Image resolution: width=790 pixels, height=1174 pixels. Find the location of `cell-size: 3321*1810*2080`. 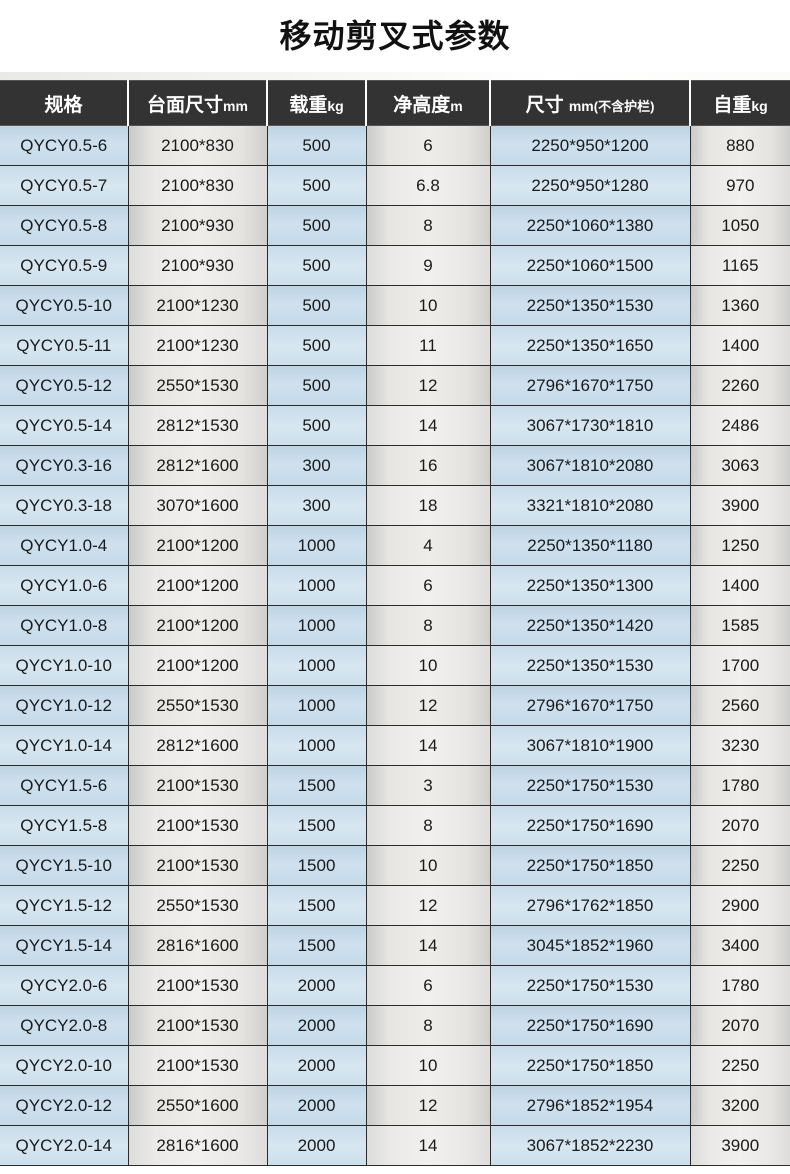

cell-size: 3321*1810*2080 is located at coordinates (590, 505).